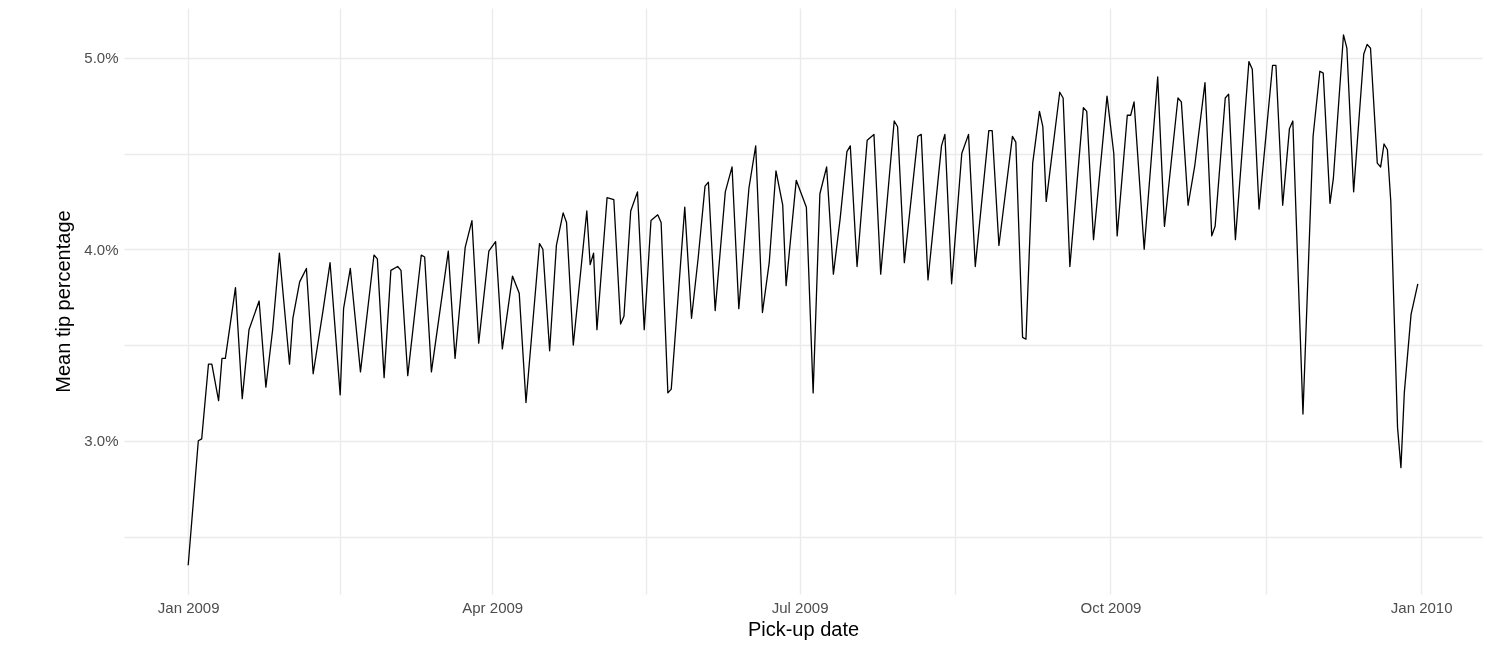  I want to click on y-axis-title: Mean tip percentage, so click(63, 301).